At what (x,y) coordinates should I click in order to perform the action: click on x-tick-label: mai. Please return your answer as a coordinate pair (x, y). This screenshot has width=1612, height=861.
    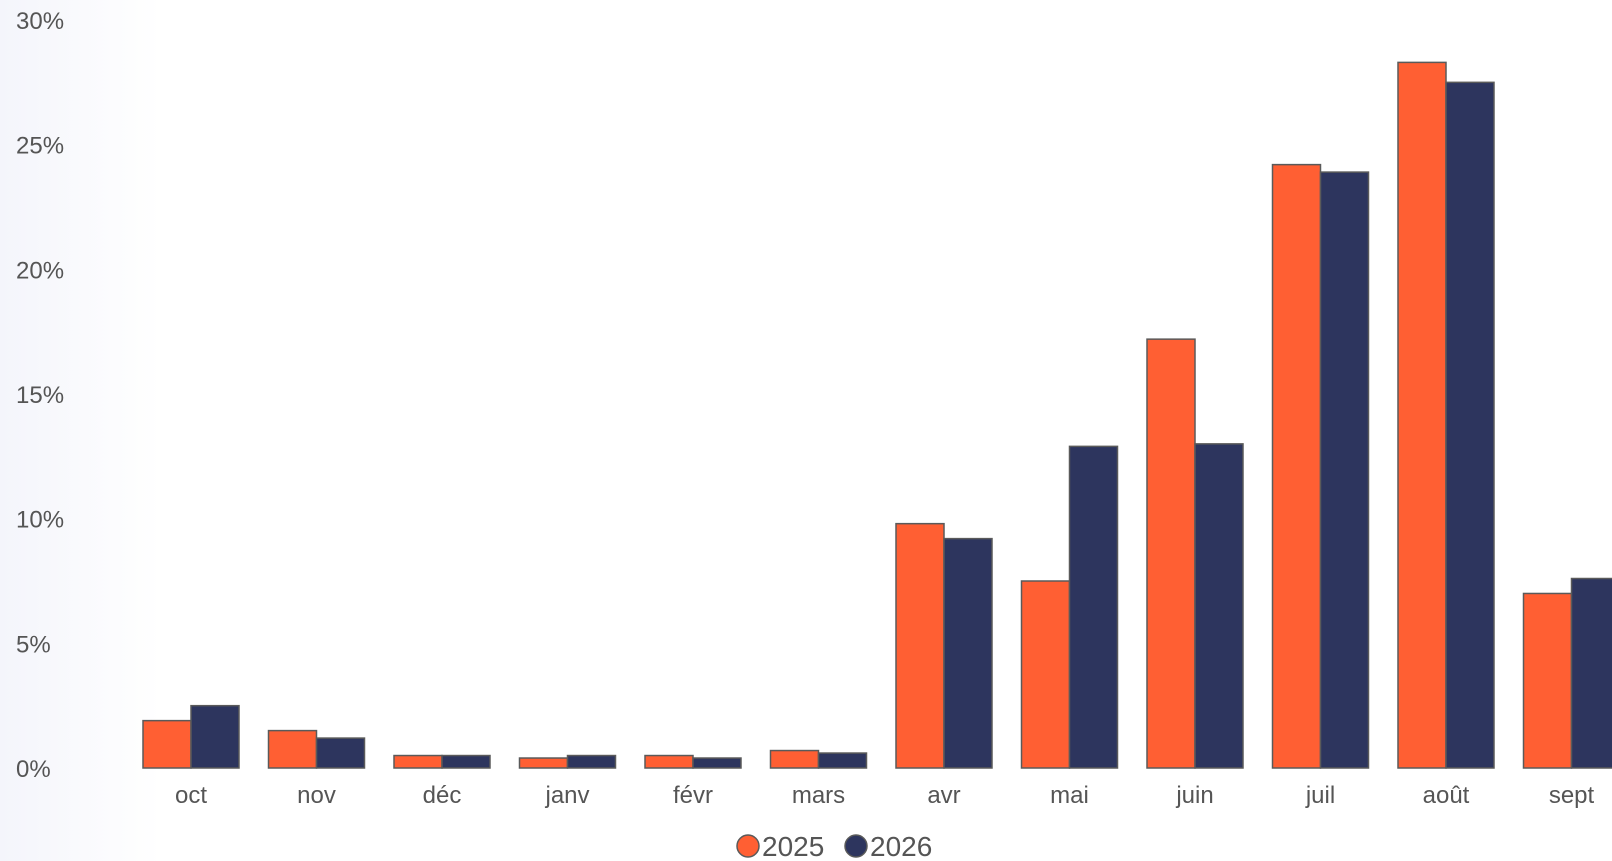
    Looking at the image, I should click on (1069, 795).